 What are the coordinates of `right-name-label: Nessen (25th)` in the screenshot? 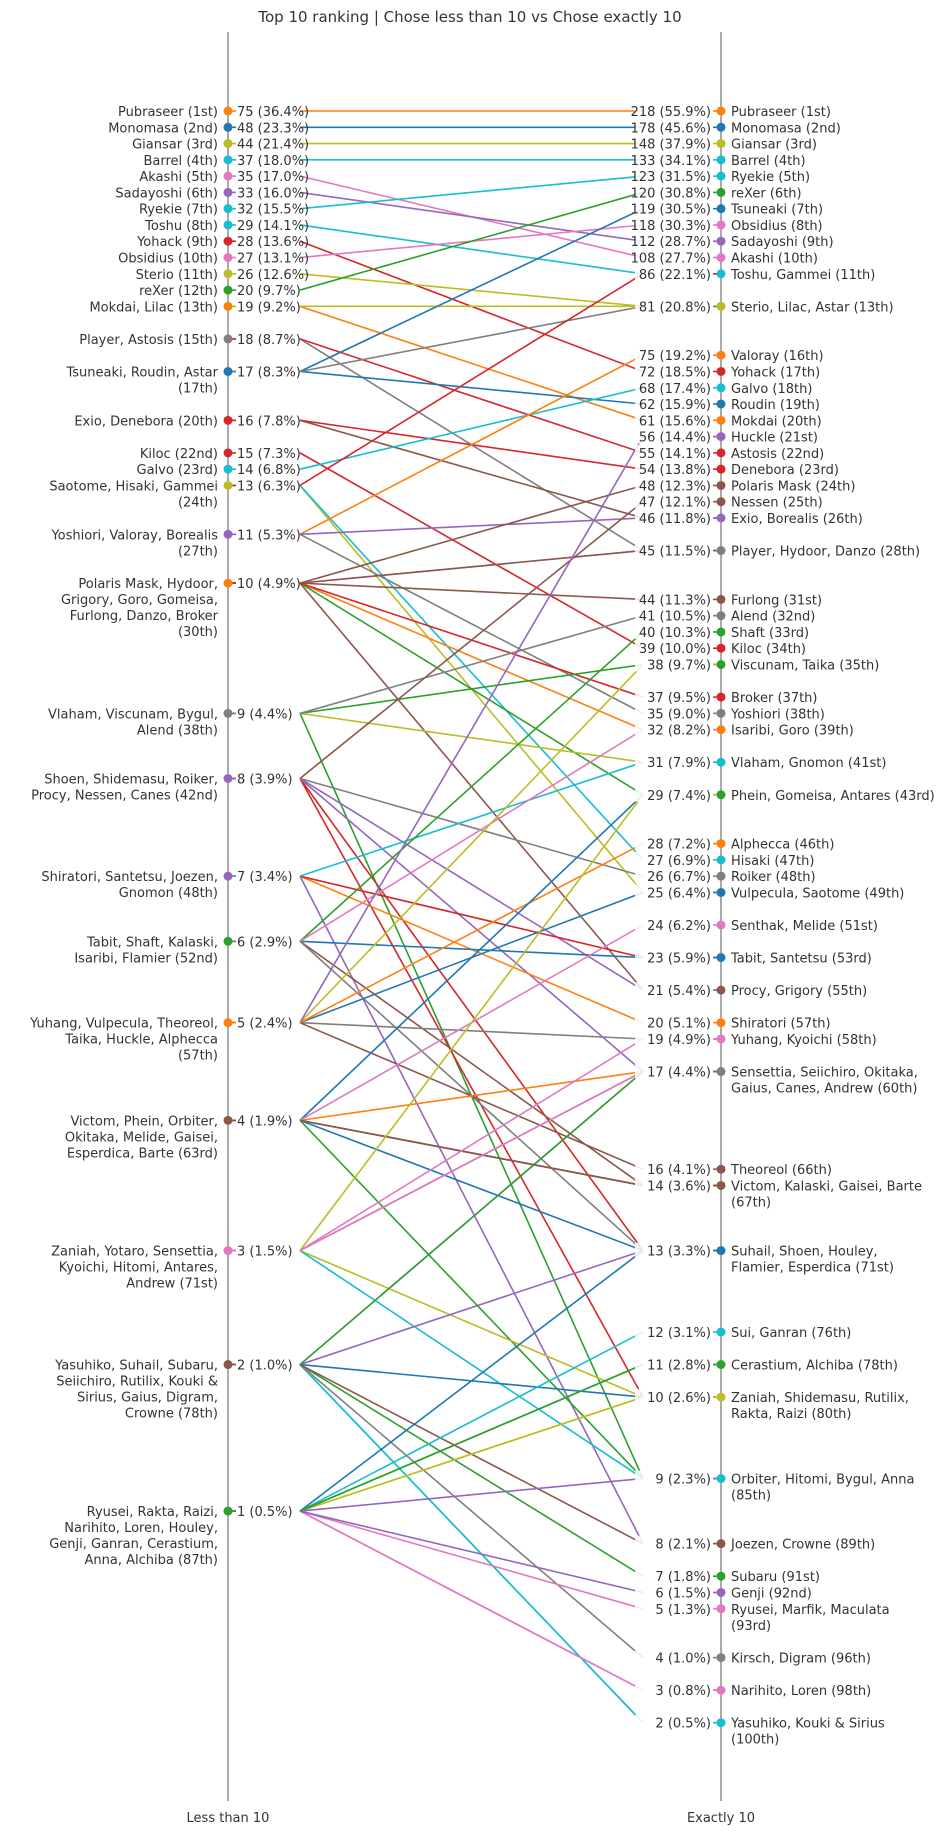 It's located at (777, 503).